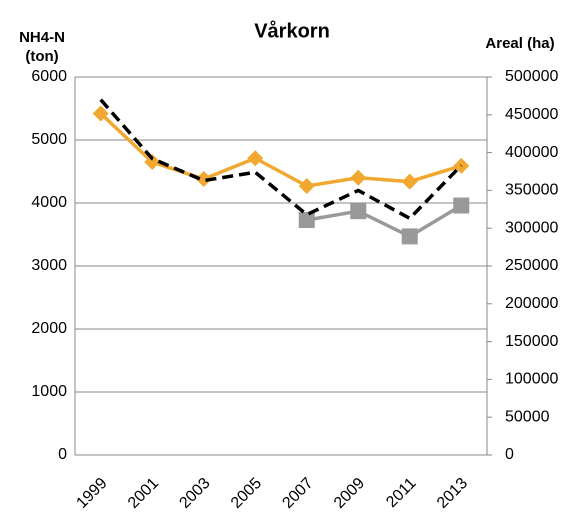 The width and height of the screenshot is (575, 512). What do you see at coordinates (509, 454) in the screenshot?
I see `y2-tick-label: 0` at bounding box center [509, 454].